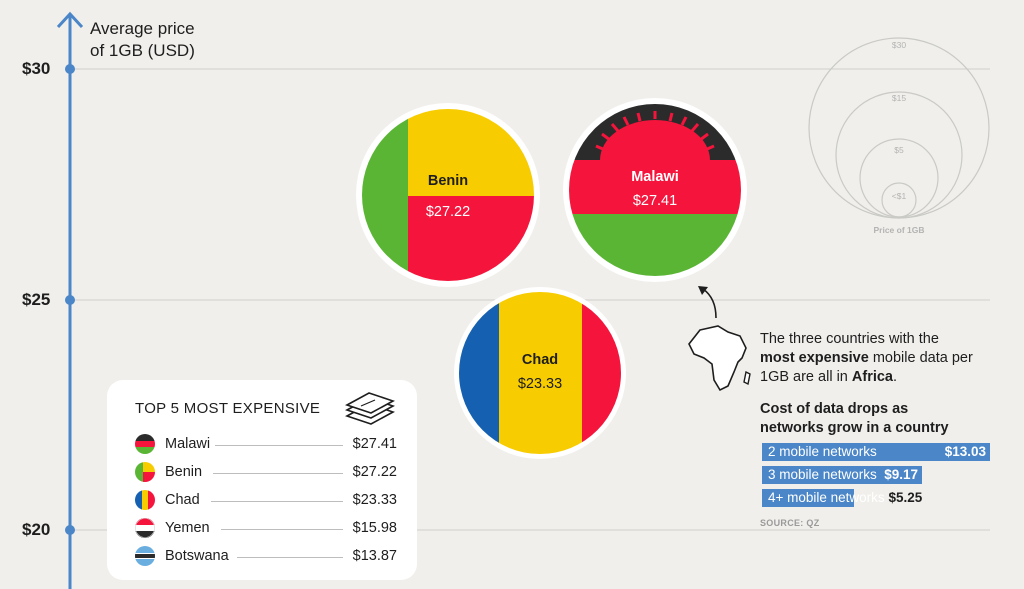 The width and height of the screenshot is (1024, 589). What do you see at coordinates (374, 472) in the screenshot?
I see `top5-price-benin: $27.22` at bounding box center [374, 472].